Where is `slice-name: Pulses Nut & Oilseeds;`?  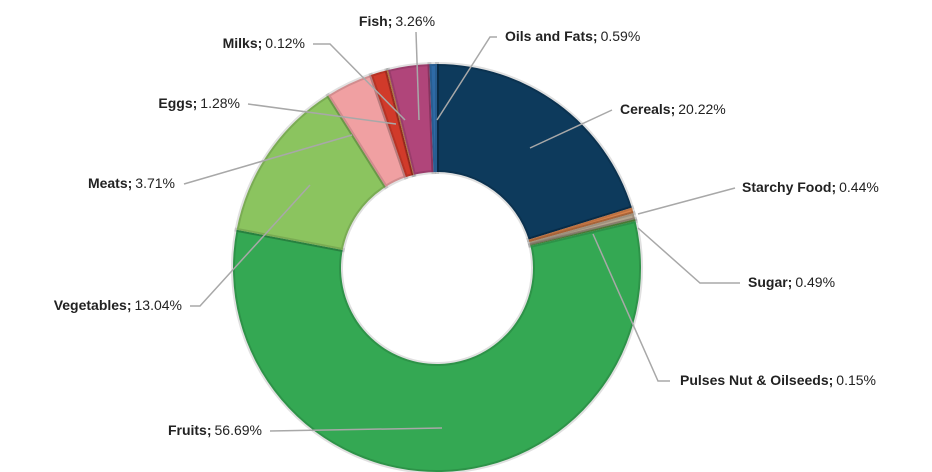
slice-name: Pulses Nut & Oilseeds; is located at coordinates (756, 380).